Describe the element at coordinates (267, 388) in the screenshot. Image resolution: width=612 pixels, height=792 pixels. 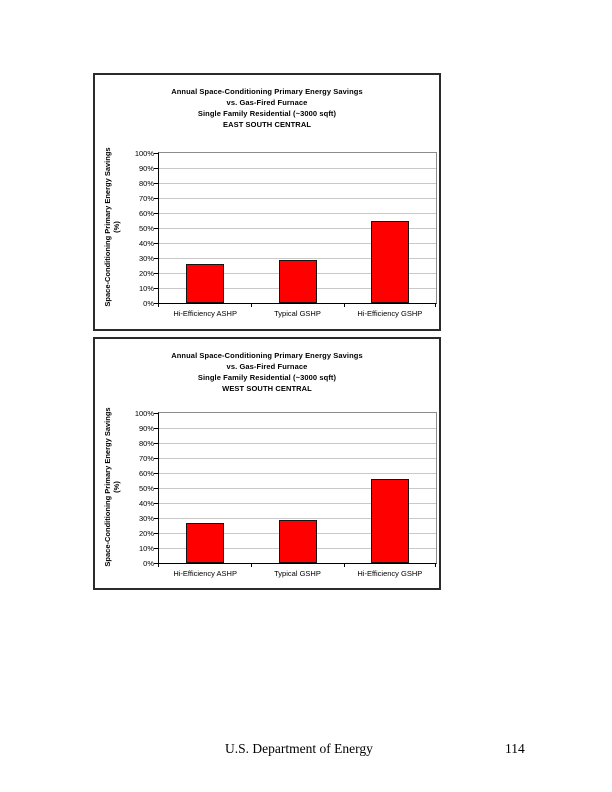
I see `chart-title-line: WEST SOUTH CENTRAL` at that location.